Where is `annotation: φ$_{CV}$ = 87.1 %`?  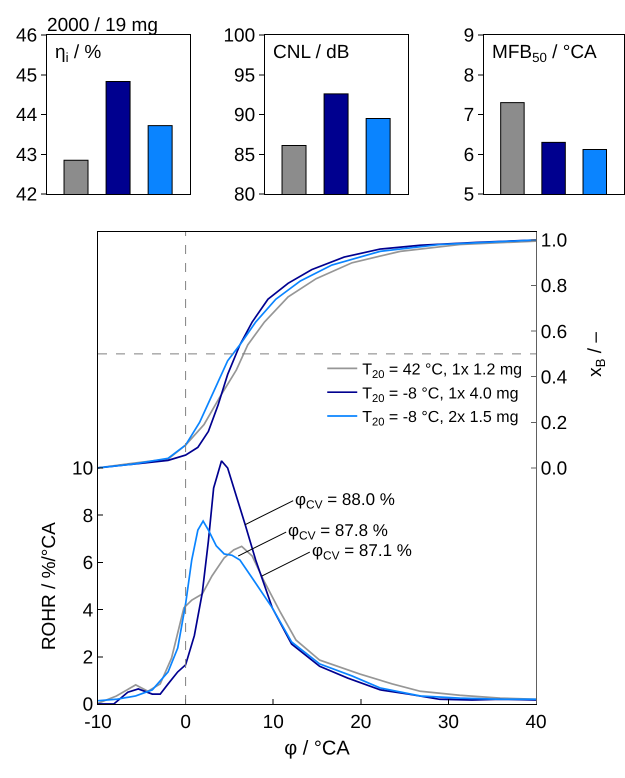
annotation: φ$_{CV}$ = 87.1 % is located at coordinates (362, 552).